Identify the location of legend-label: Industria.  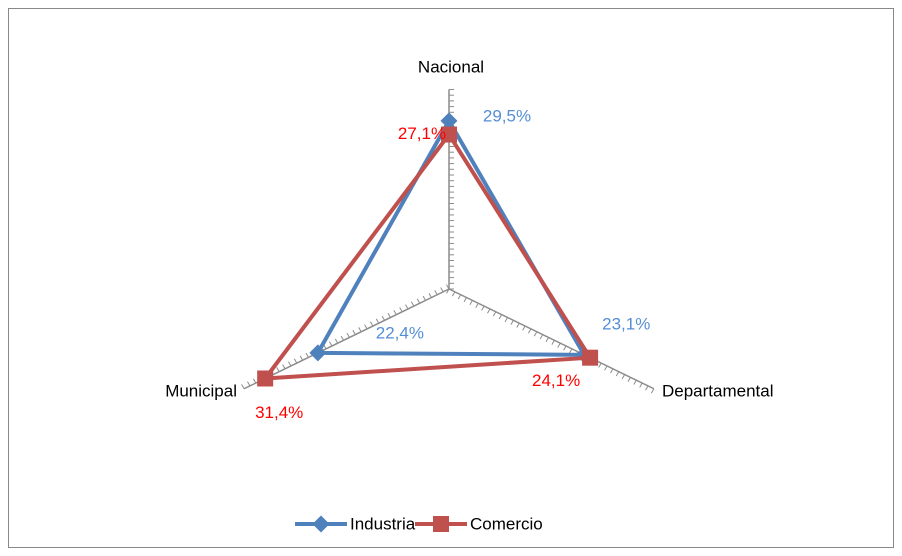
(383, 523).